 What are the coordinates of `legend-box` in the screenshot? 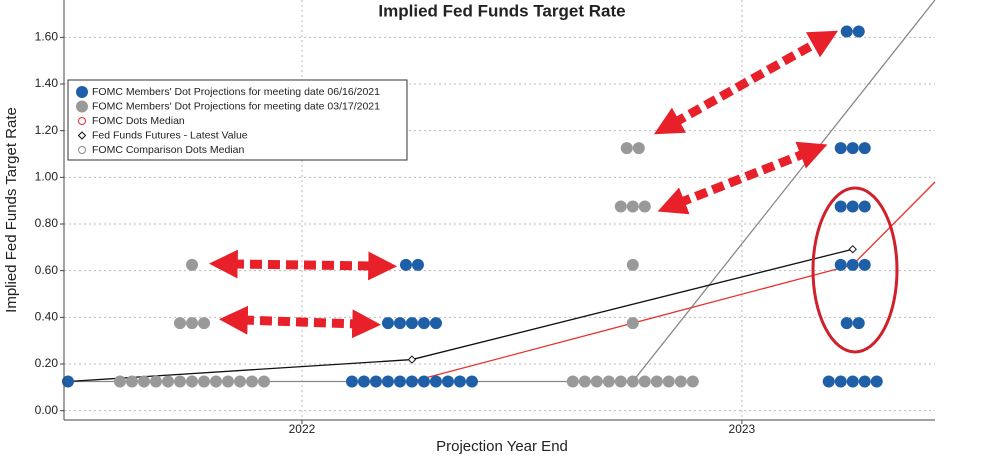 It's located at (237, 120).